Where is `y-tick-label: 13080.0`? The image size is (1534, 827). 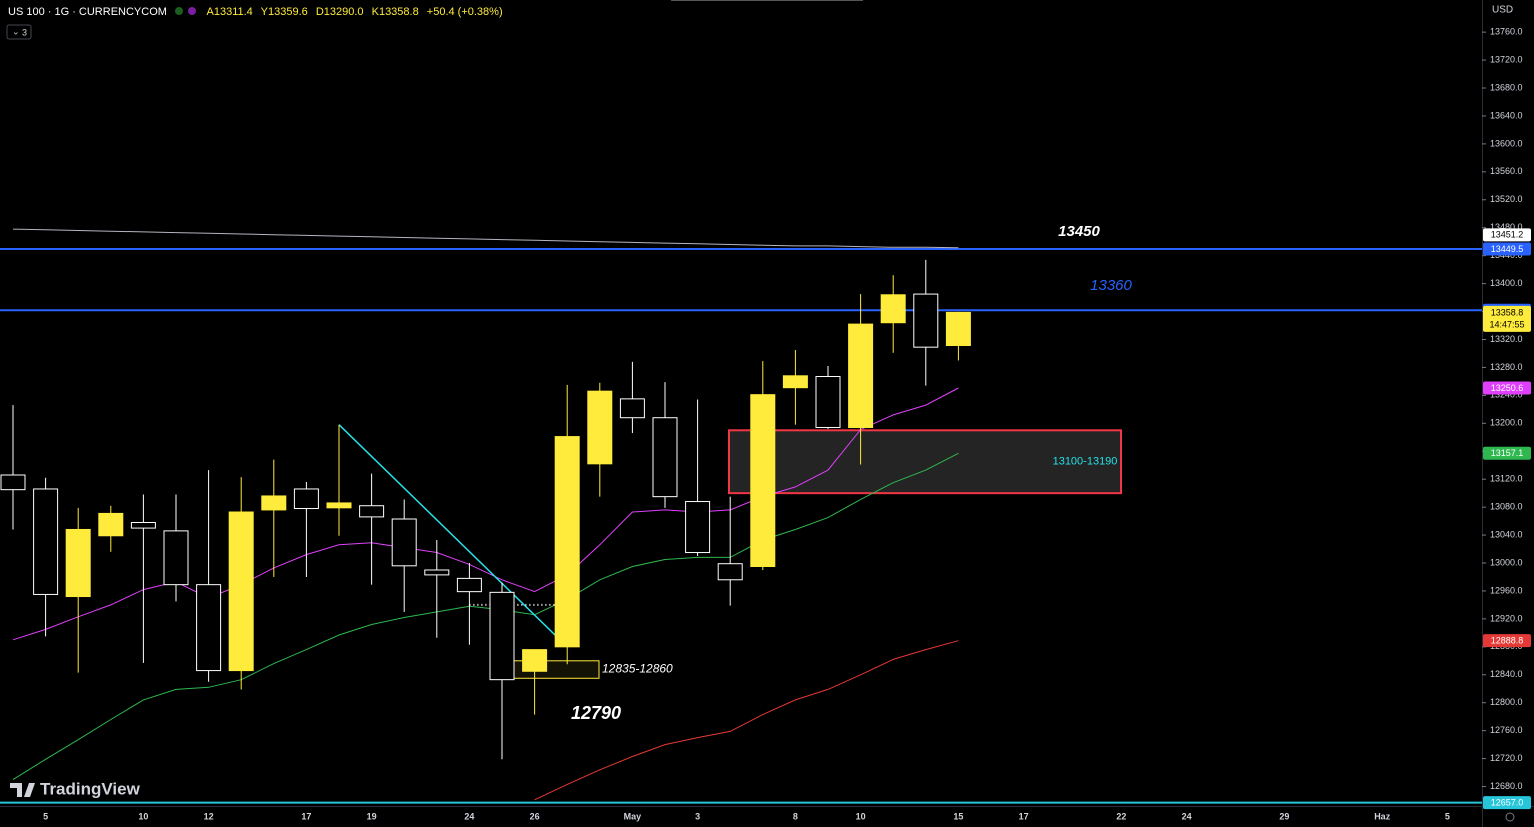
y-tick-label: 13080.0 is located at coordinates (1506, 507).